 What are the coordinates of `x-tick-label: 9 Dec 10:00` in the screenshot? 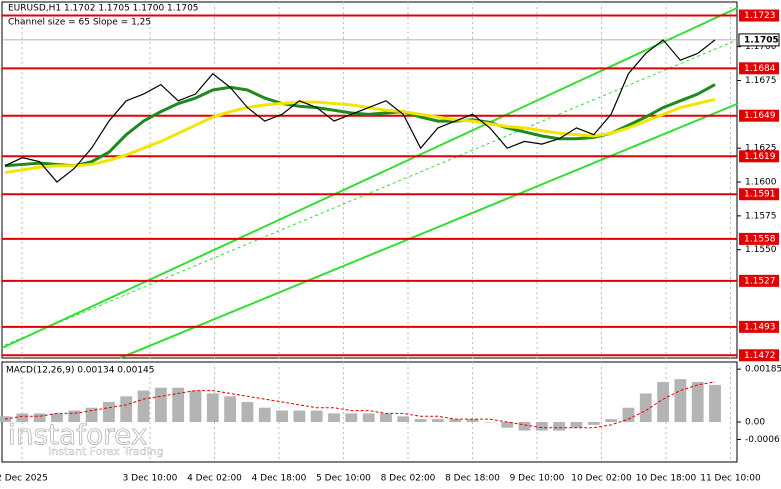 It's located at (537, 479).